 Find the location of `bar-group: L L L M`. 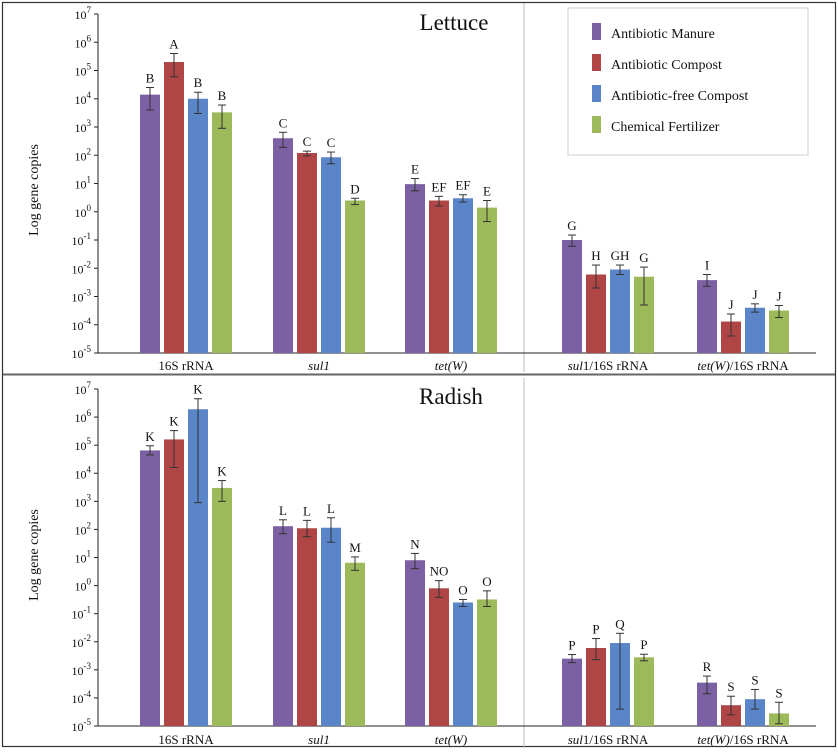

bar-group: L L L M is located at coordinates (319, 613).